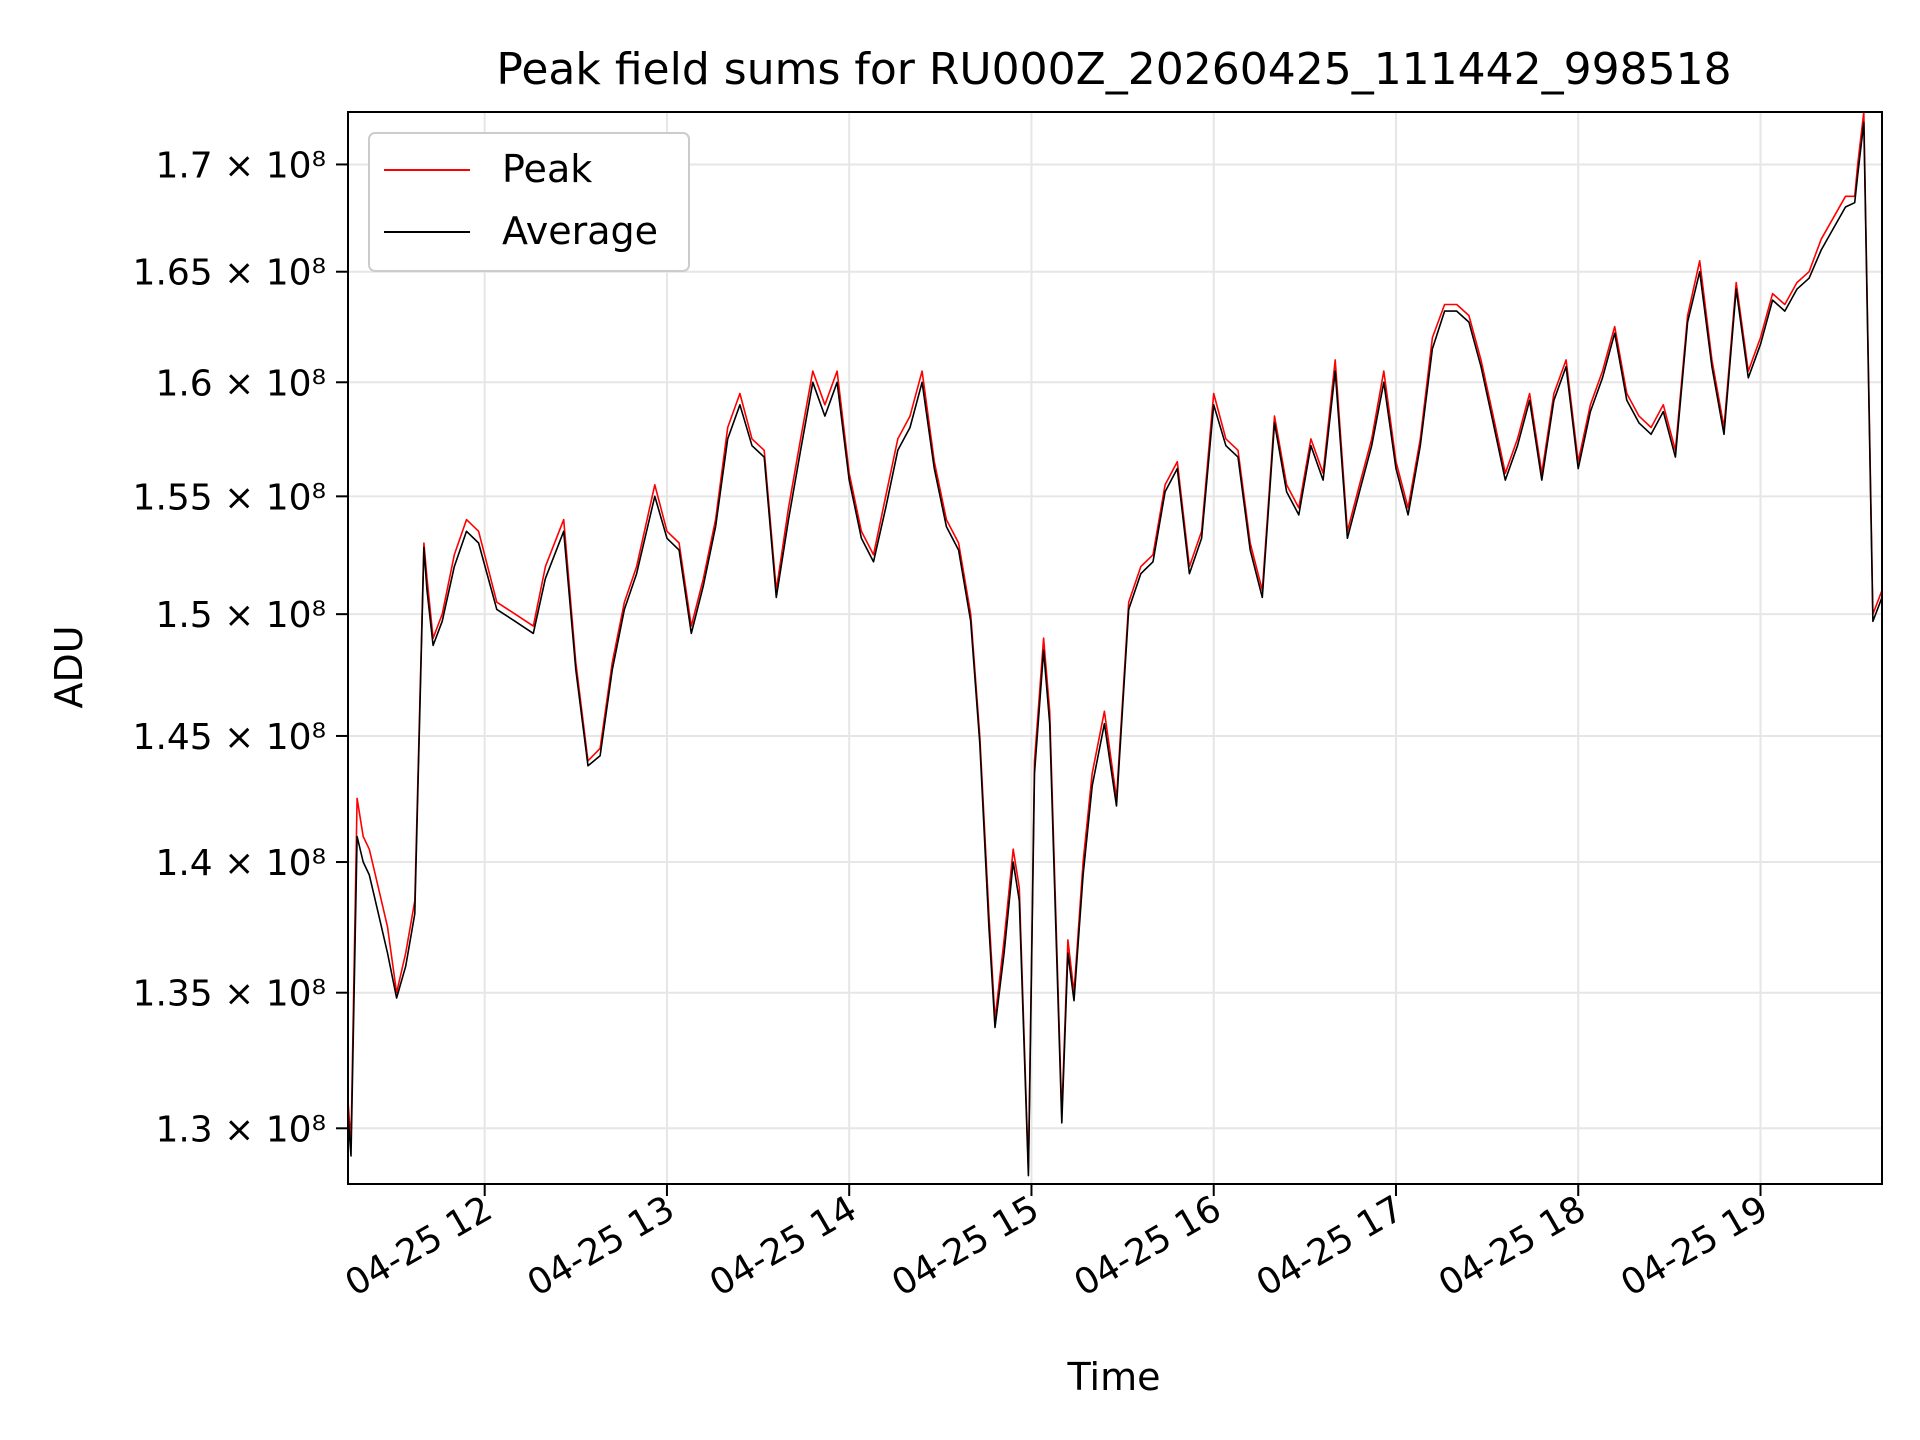 The width and height of the screenshot is (1920, 1440). I want to click on x-axis-label: Time, so click(1114, 1377).